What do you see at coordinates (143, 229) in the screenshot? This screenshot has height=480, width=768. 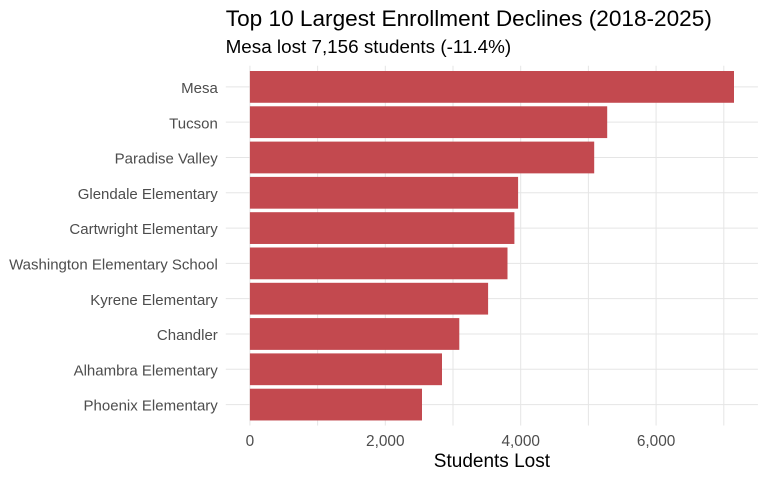 I see `svg-text: Cartwright Elementary` at bounding box center [143, 229].